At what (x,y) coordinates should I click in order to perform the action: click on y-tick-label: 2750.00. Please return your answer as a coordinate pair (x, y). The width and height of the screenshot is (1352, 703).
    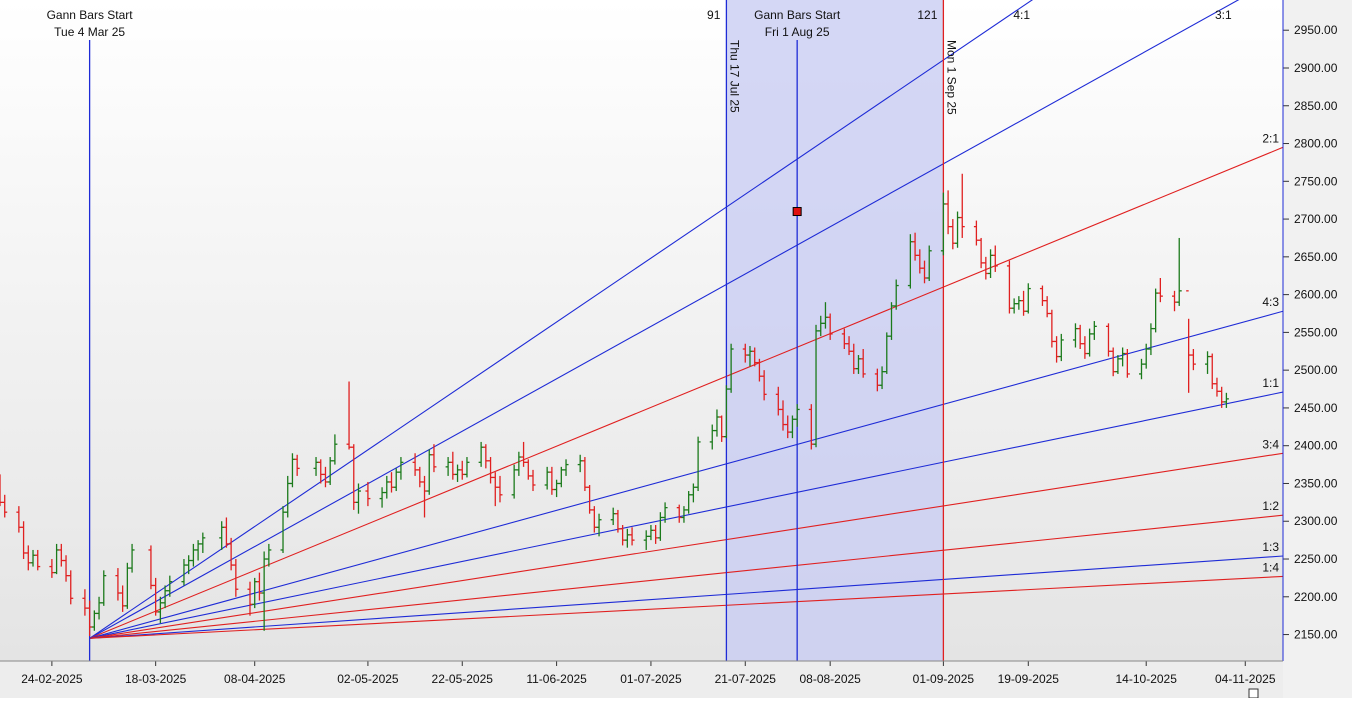
    Looking at the image, I should click on (1316, 181).